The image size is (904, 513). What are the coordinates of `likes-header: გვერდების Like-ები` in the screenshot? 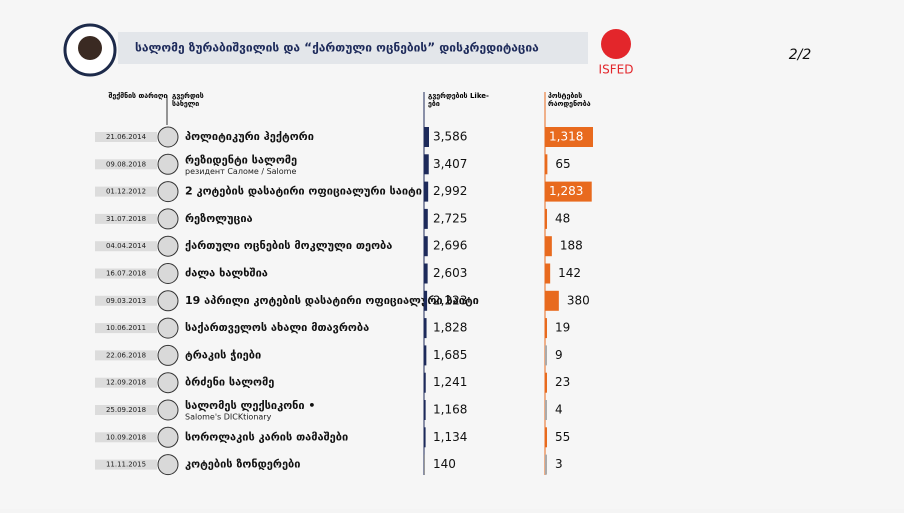 It's located at (458, 100).